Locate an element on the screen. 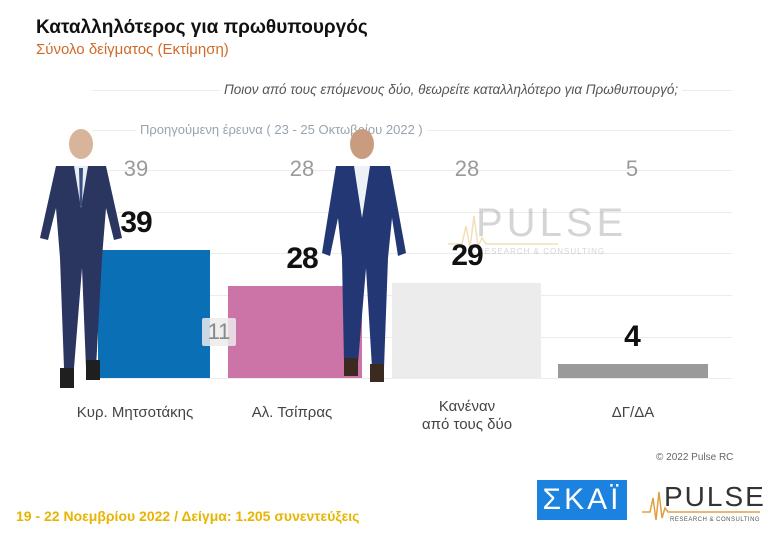  copyright: © 2022 Pulse RC is located at coordinates (695, 457).